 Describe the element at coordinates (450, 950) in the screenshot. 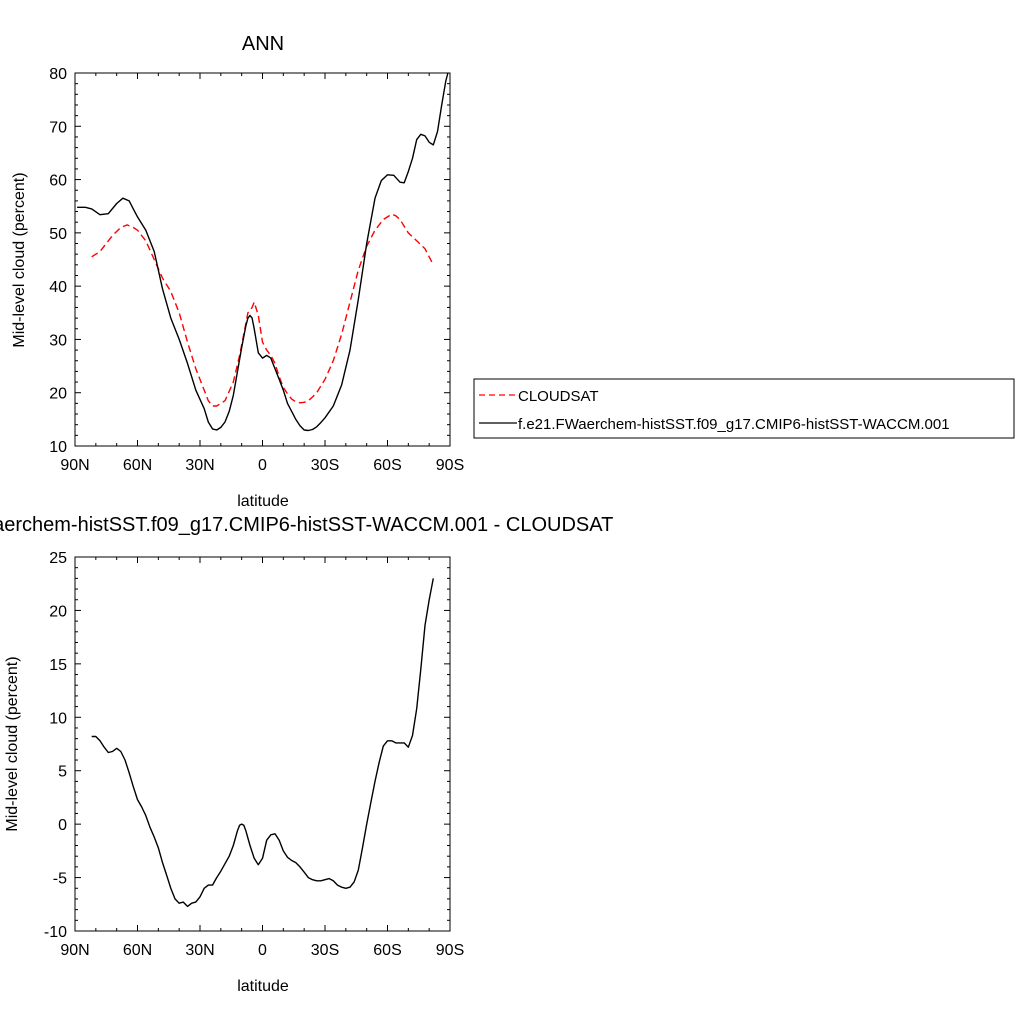

I see `bottom-x-tick-label: 90S` at that location.